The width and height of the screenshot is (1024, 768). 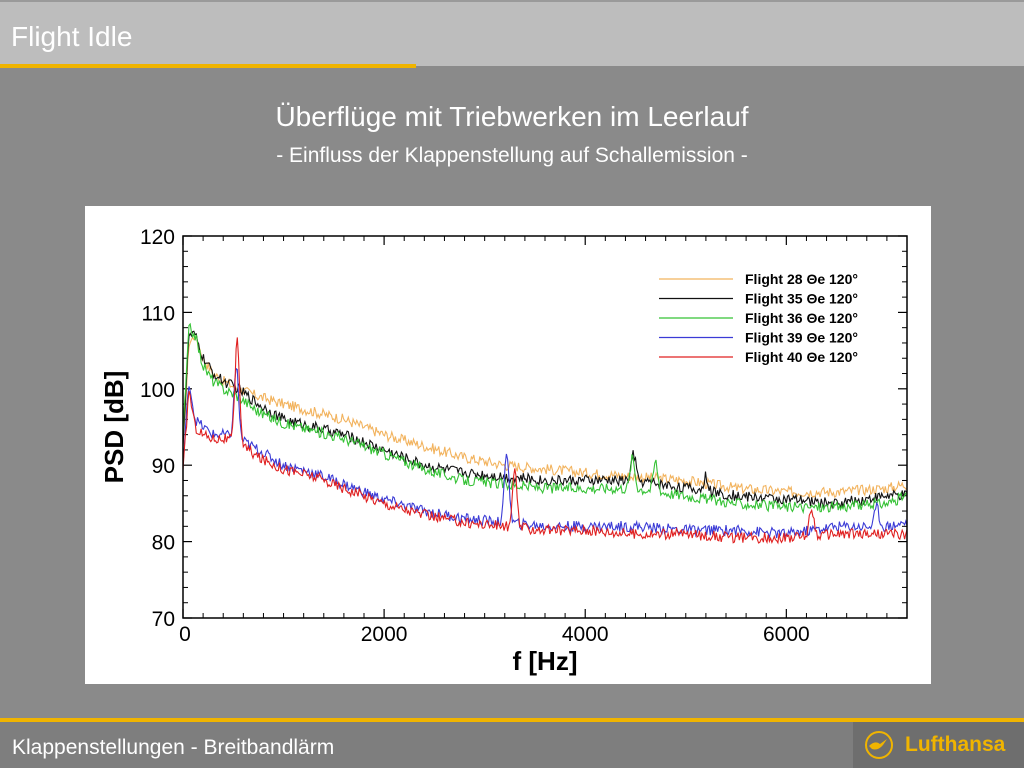 What do you see at coordinates (72, 36) in the screenshot?
I see `header-title: Flight Idle` at bounding box center [72, 36].